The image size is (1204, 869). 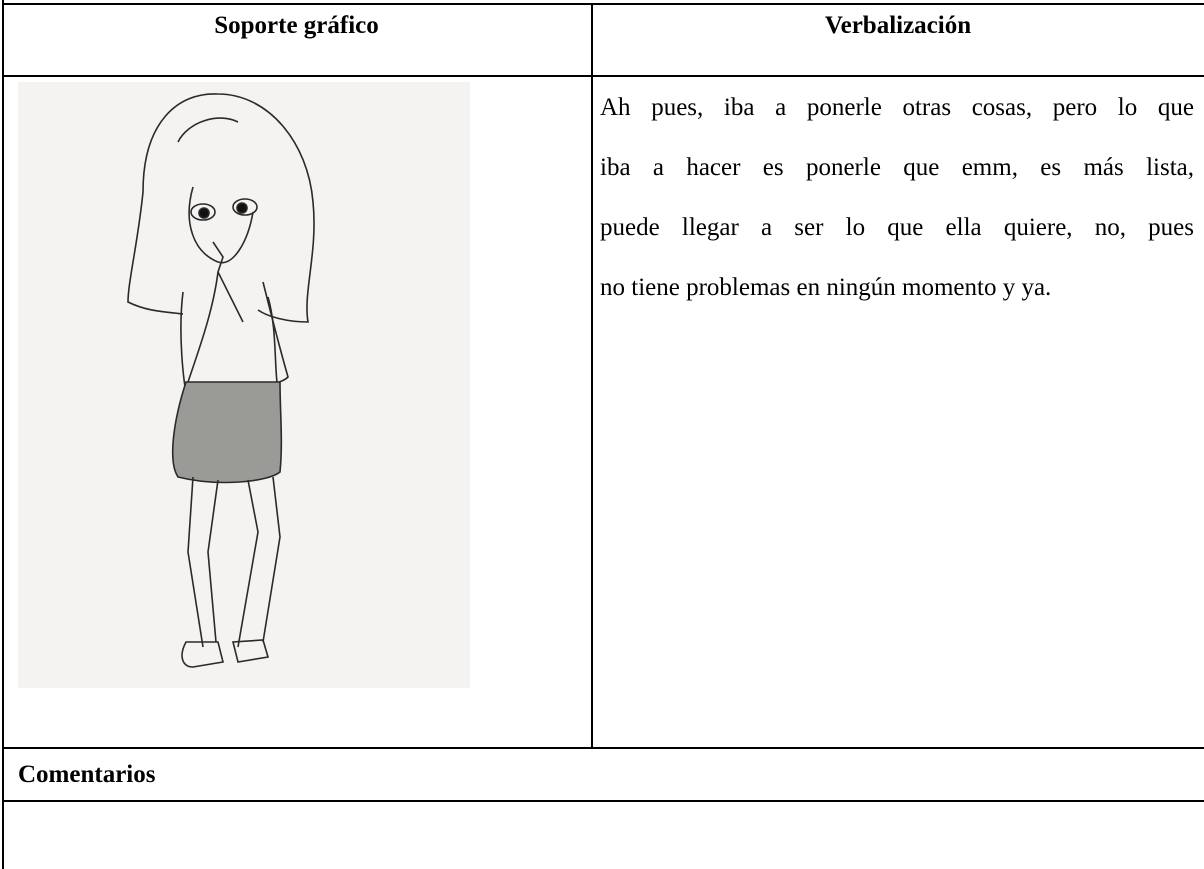 I want to click on column-header: Soporte gráfico, so click(x=296, y=25).